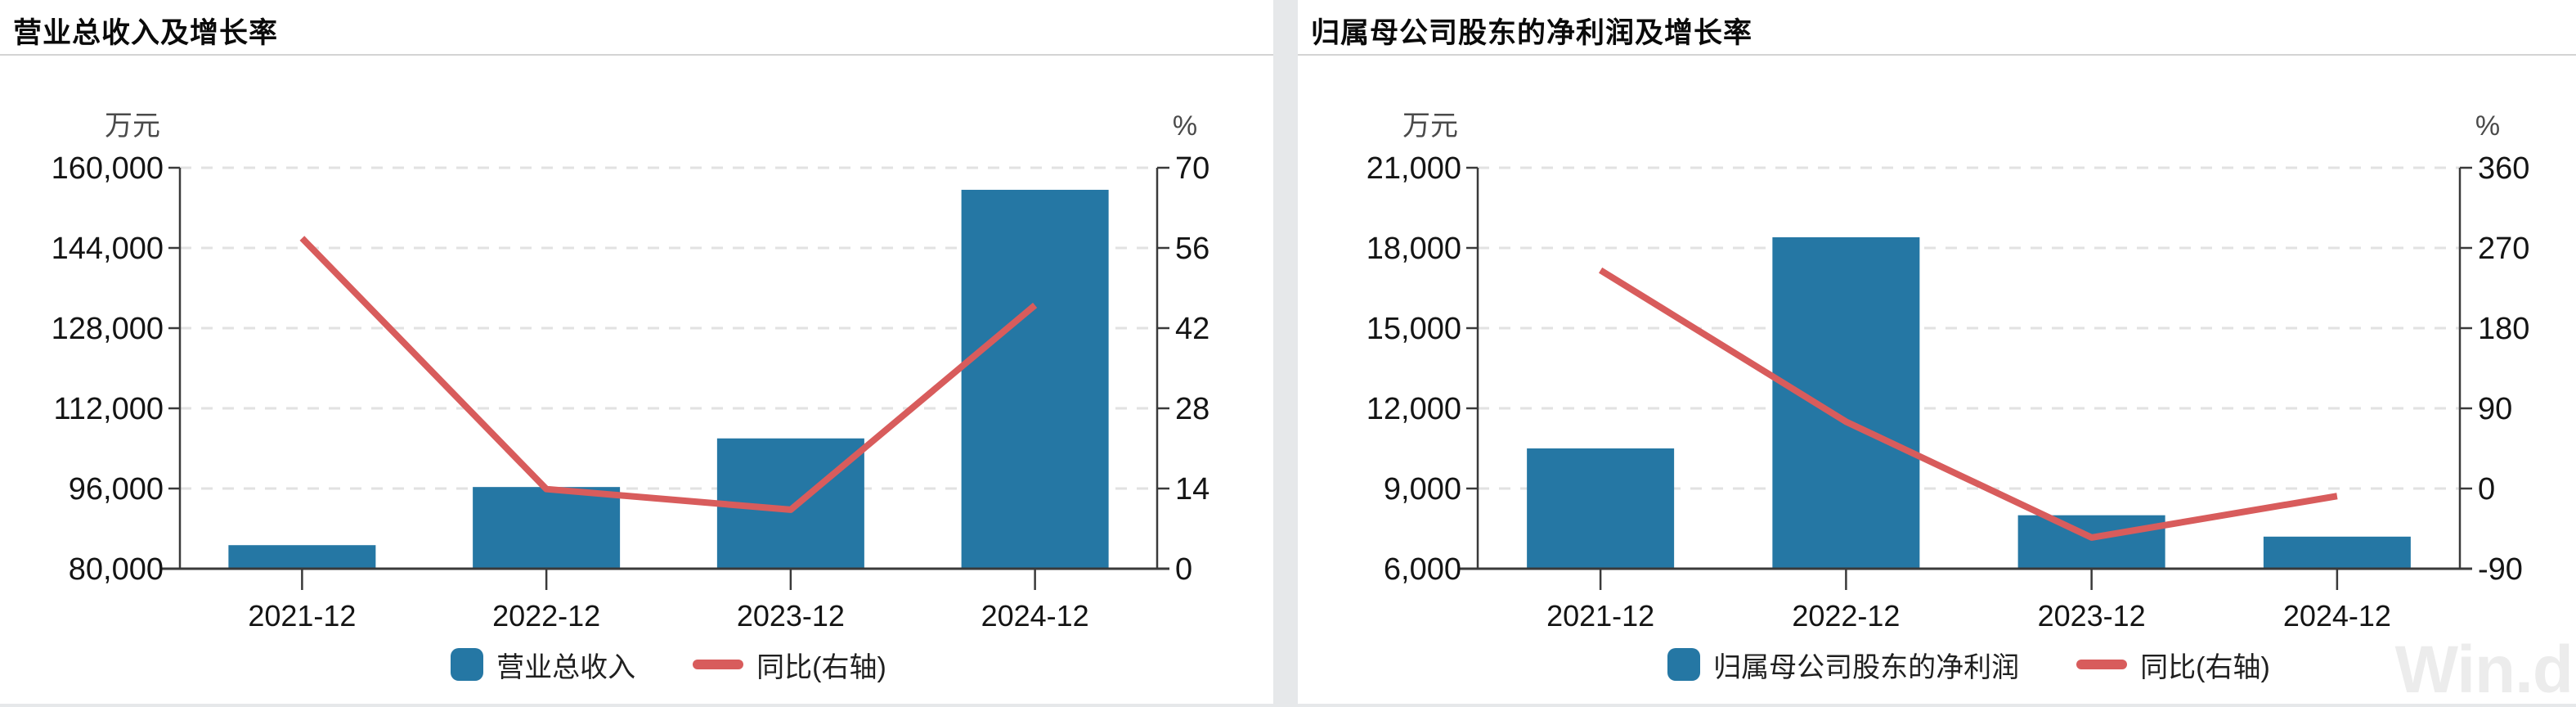 The image size is (2576, 707). What do you see at coordinates (2503, 169) in the screenshot?
I see `right-axis-tick-label: 360` at bounding box center [2503, 169].